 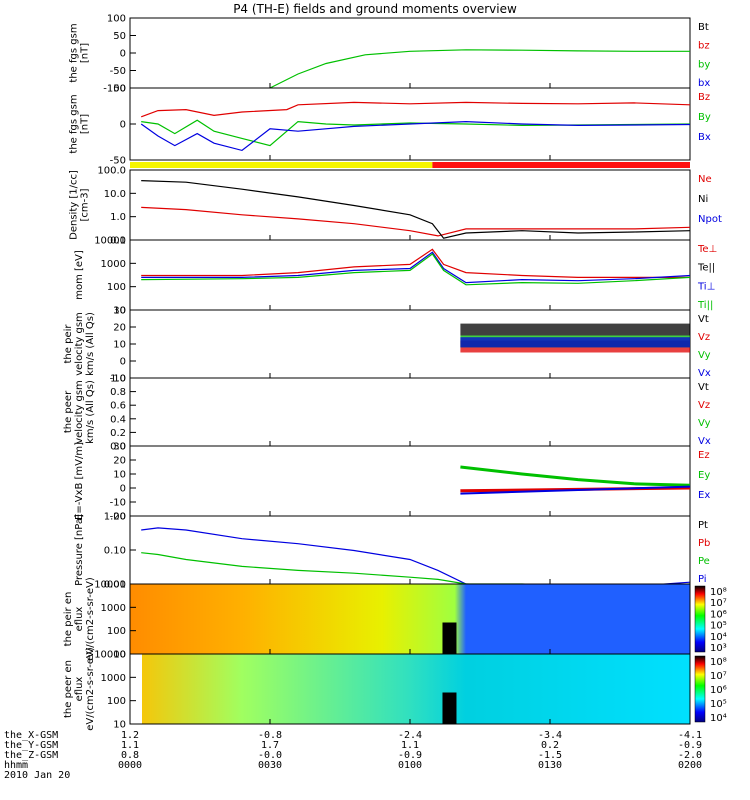 I want to click on ephemeris-value: 1.1, so click(x=130, y=745).